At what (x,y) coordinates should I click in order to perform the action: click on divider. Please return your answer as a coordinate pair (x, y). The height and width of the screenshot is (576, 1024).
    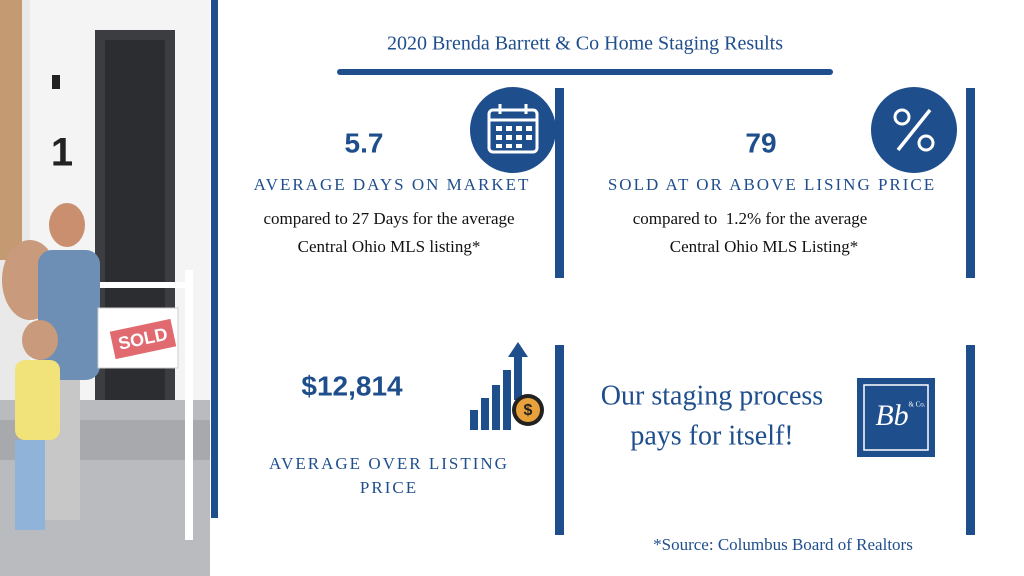
    Looking at the image, I should click on (214, 259).